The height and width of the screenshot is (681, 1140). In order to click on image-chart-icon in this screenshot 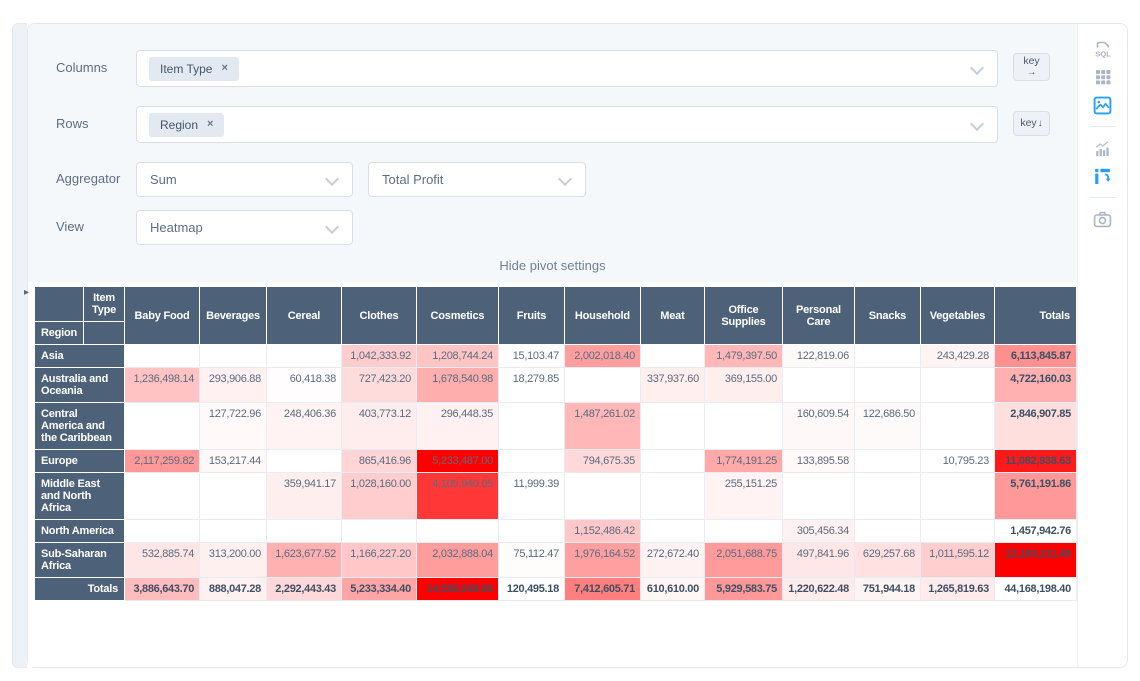, I will do `click(1103, 105)`.